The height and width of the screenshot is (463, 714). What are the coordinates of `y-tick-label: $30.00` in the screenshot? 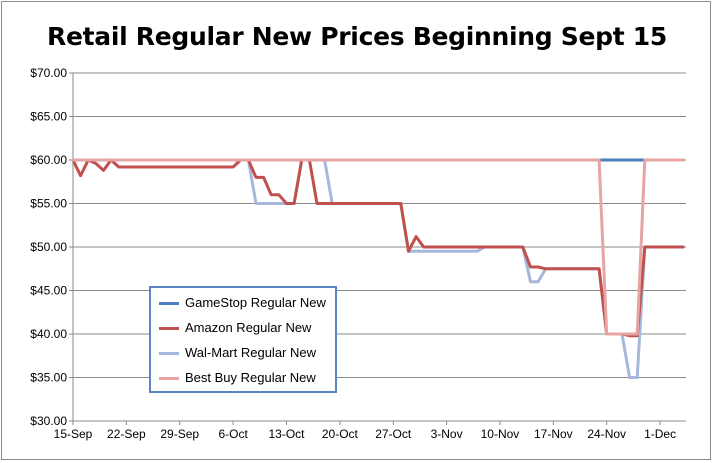 It's located at (48, 421).